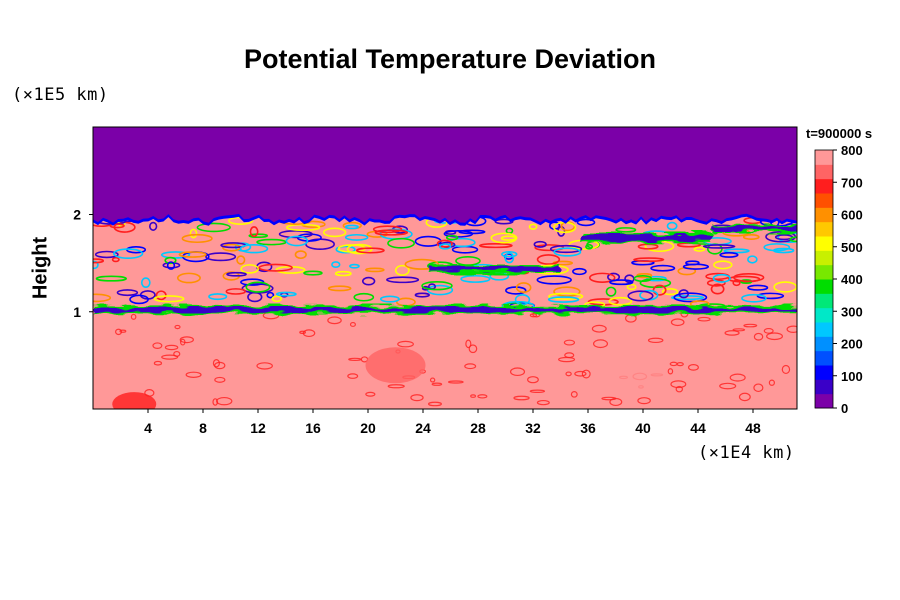 Image resolution: width=900 pixels, height=600 pixels. What do you see at coordinates (852, 150) in the screenshot?
I see `colorbar-tick-label: 800` at bounding box center [852, 150].